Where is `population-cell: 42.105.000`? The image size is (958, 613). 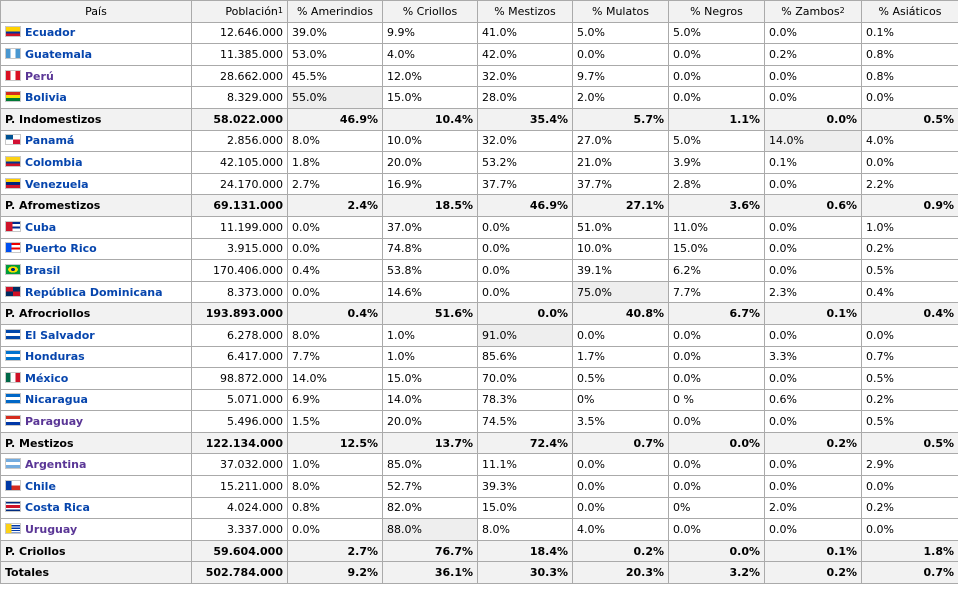 population-cell: 42.105.000 is located at coordinates (239, 162).